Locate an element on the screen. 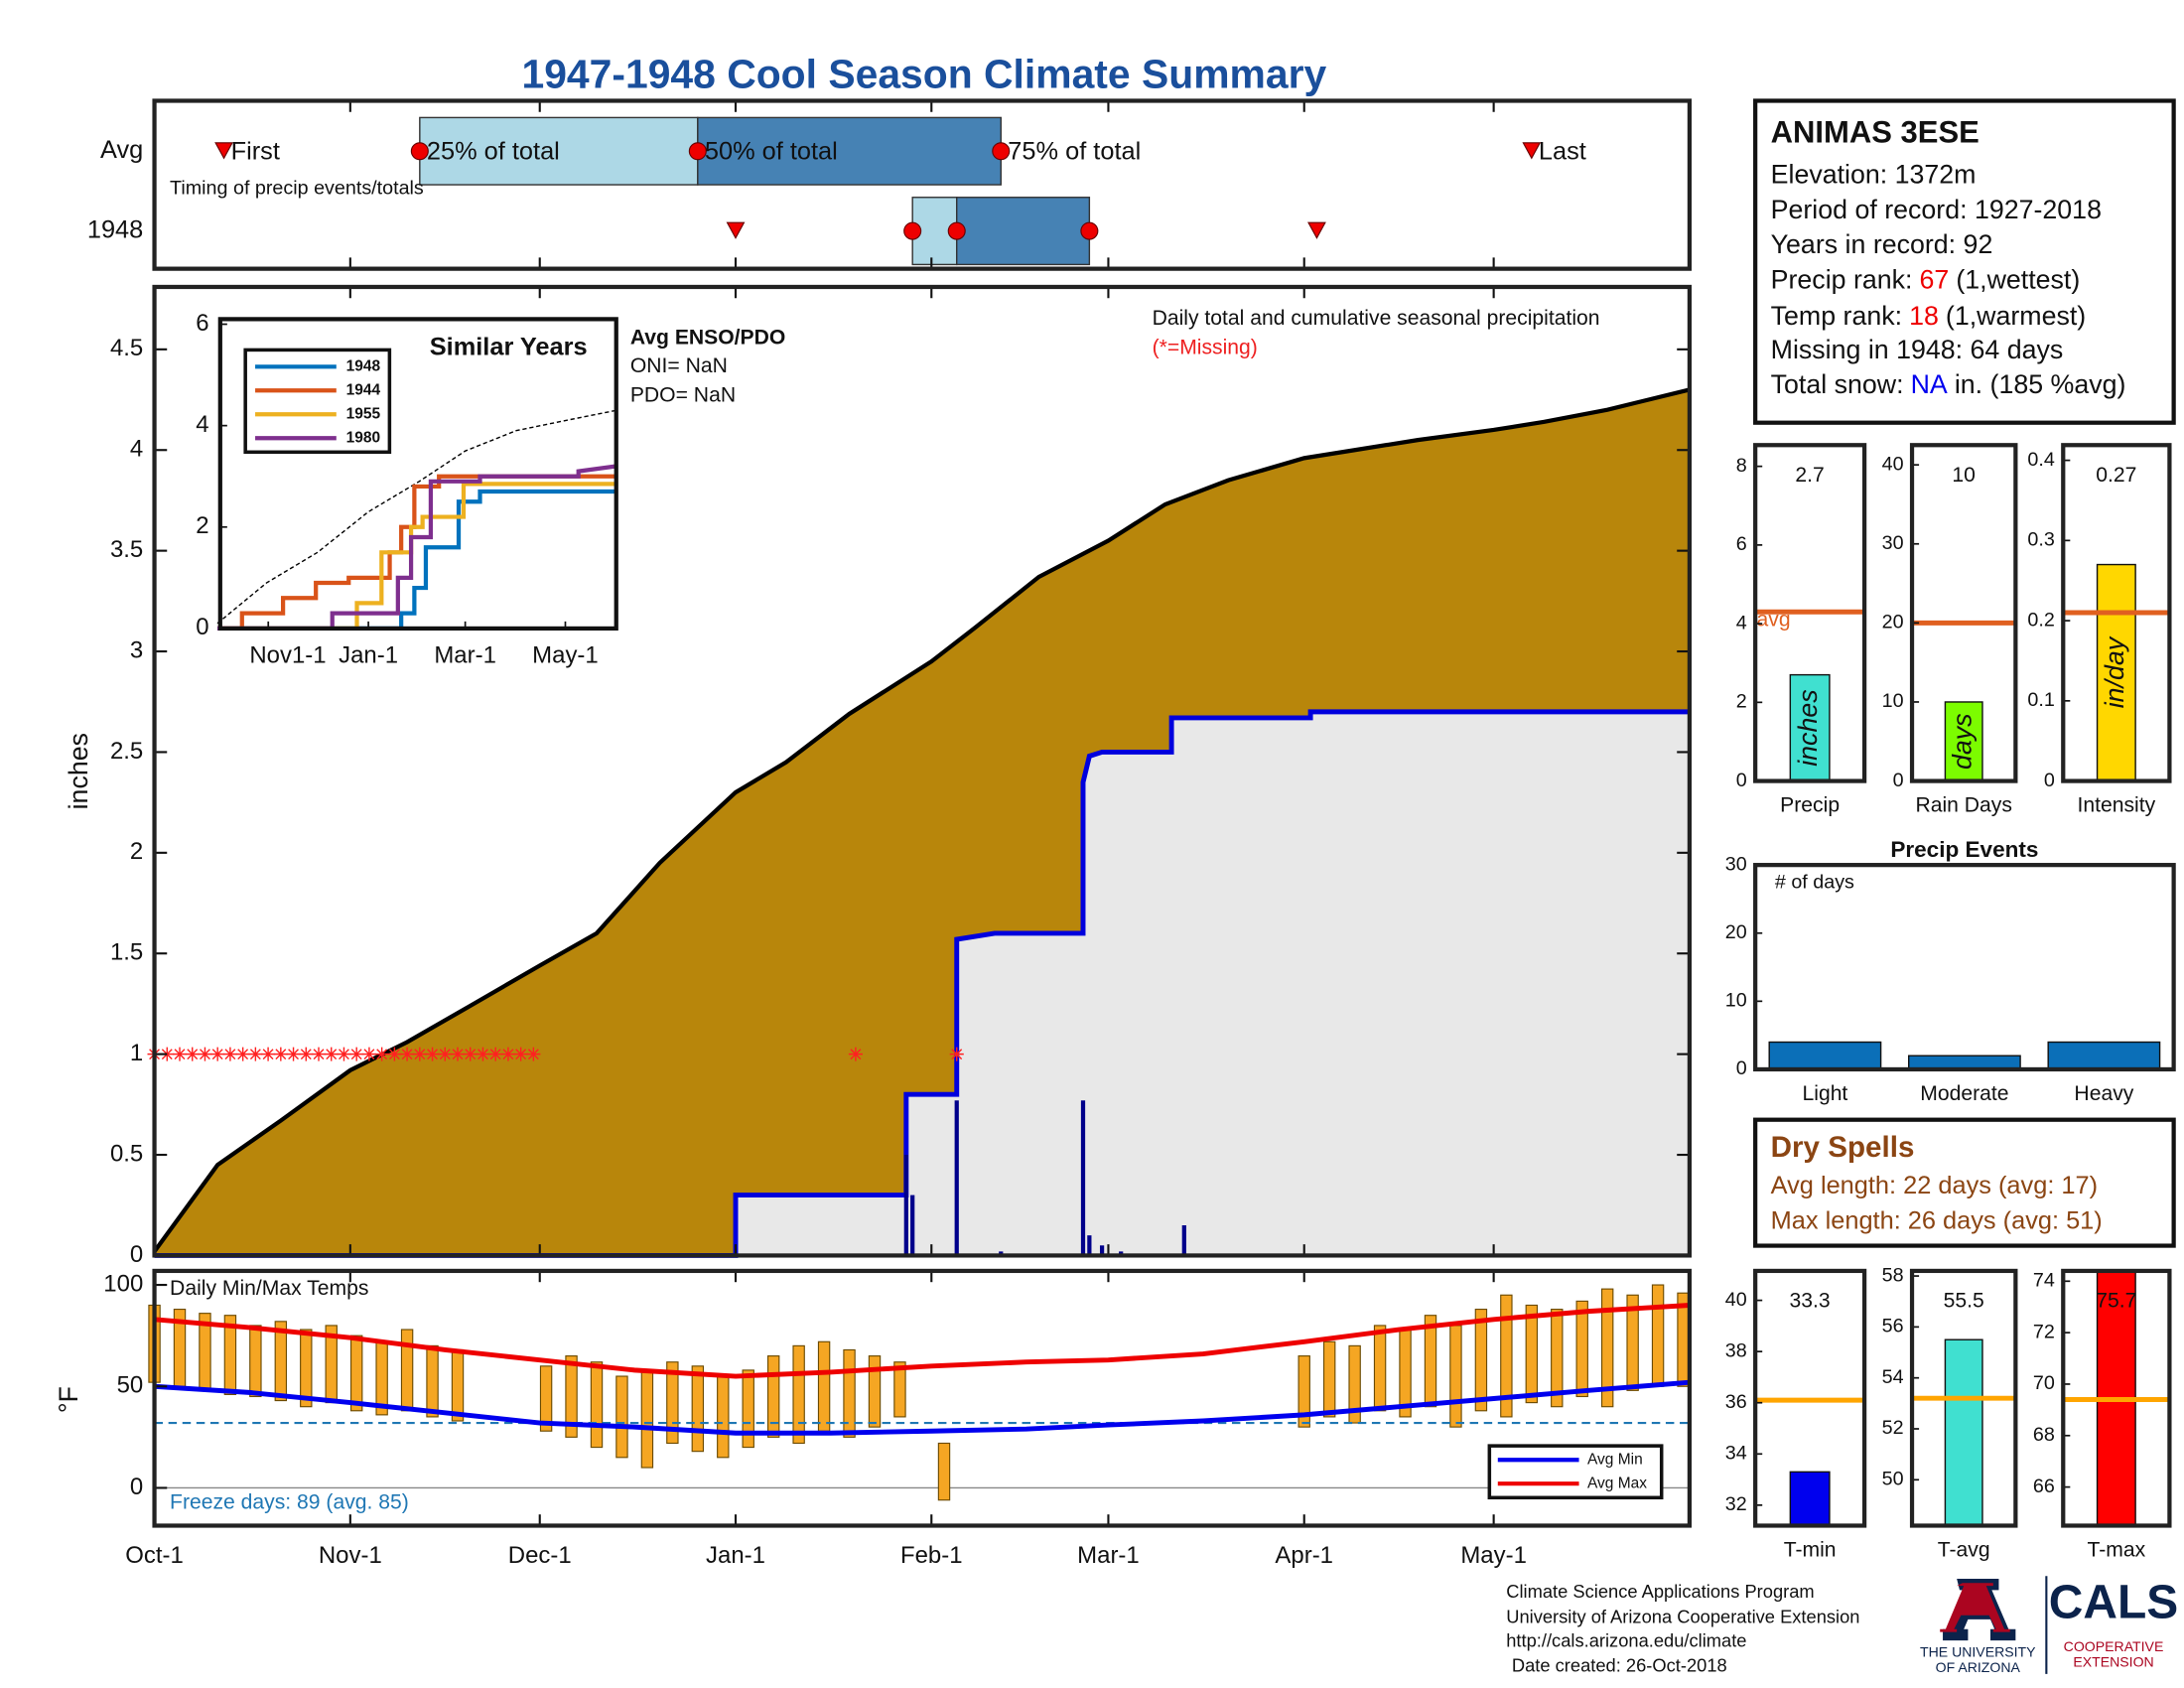 The width and height of the screenshot is (2184, 1688). station-line: Elevation: 1372m is located at coordinates (1874, 175).